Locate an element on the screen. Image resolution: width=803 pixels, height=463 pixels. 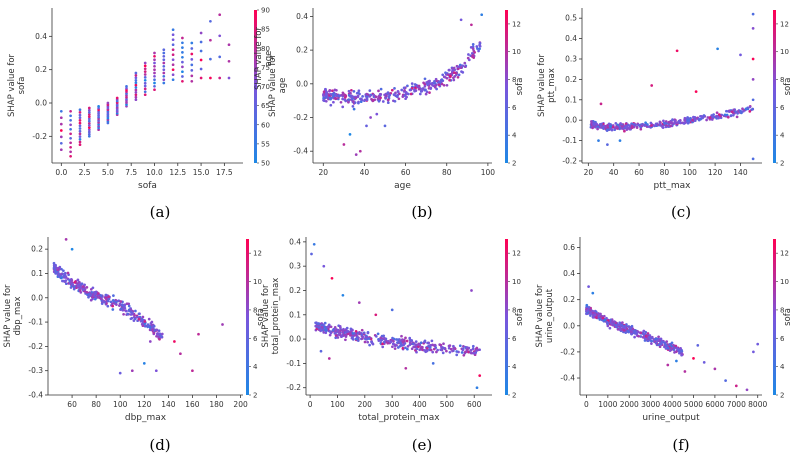
y-axis-label: SHAP value forurine_output is located at coordinates (545, 316).